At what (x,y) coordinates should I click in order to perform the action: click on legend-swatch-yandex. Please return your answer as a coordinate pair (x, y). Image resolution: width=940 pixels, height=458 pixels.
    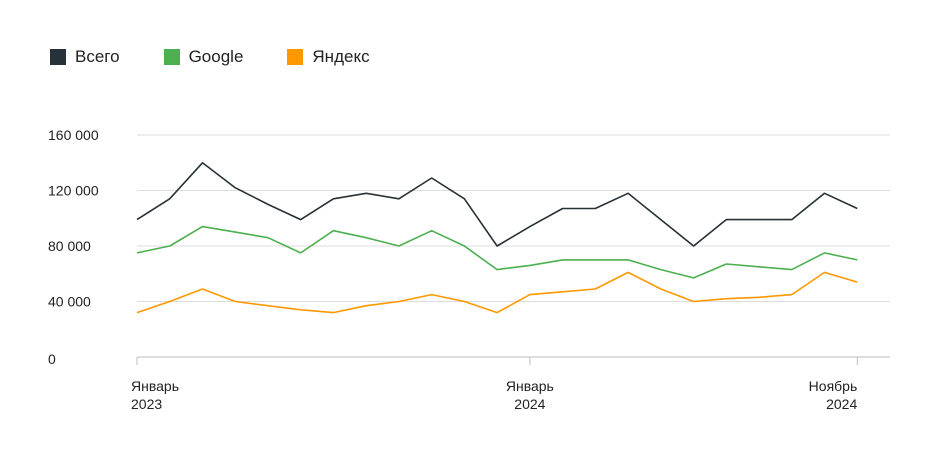
    Looking at the image, I should click on (295, 57).